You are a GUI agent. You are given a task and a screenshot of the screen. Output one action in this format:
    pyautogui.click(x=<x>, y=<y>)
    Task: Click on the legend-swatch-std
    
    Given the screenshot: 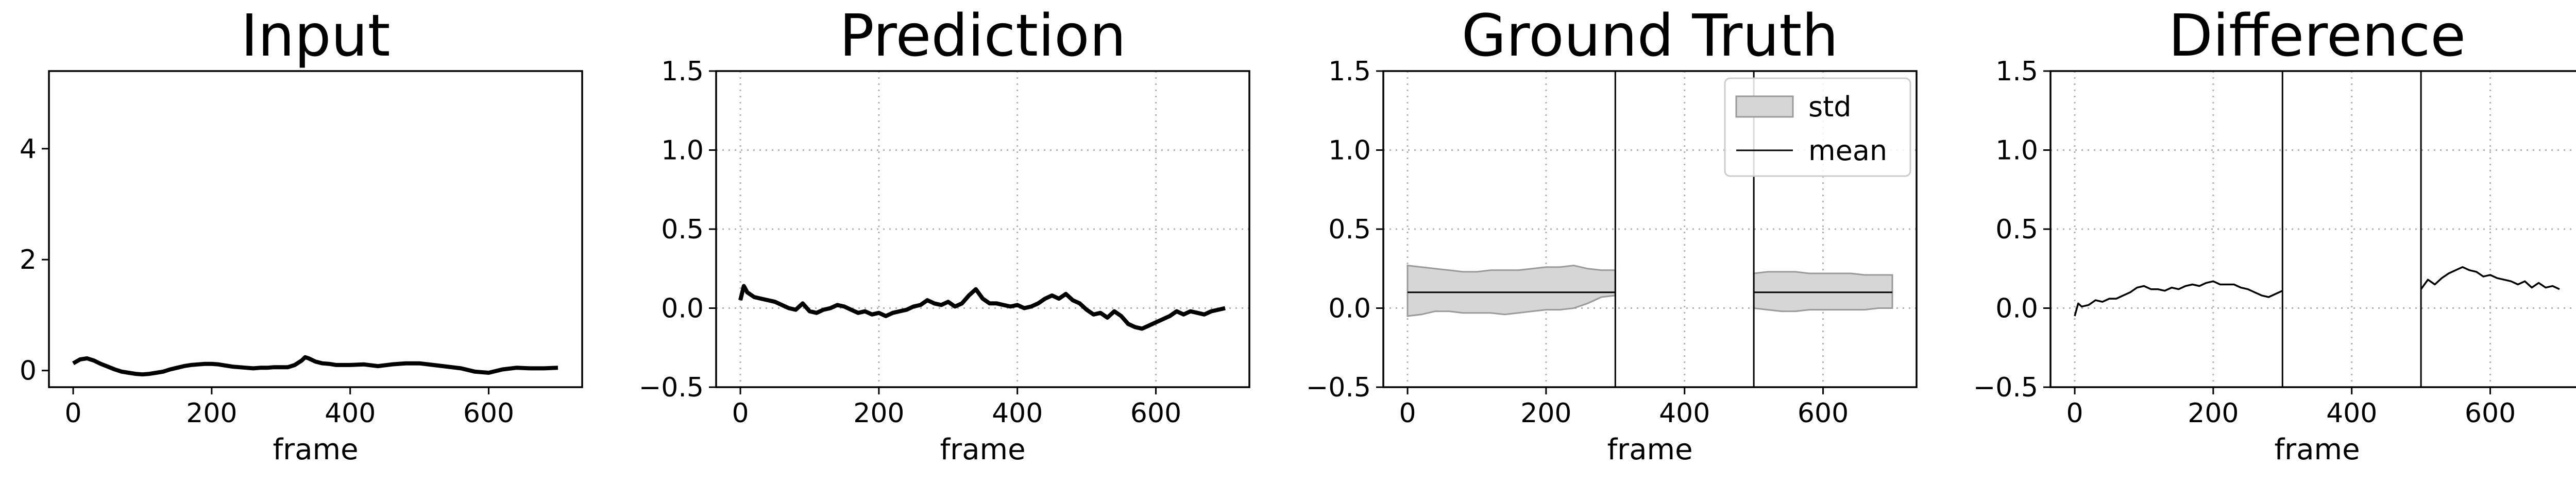 What is the action you would take?
    pyautogui.click(x=1764, y=106)
    